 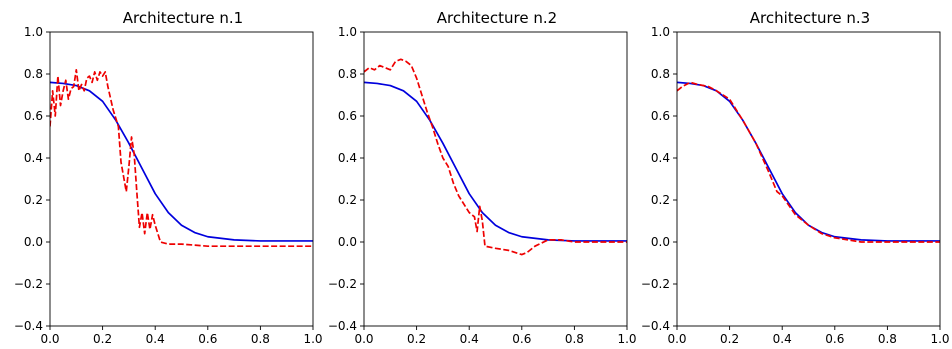 What do you see at coordinates (497, 18) in the screenshot?
I see `chart-title: Architecture n.2` at bounding box center [497, 18].